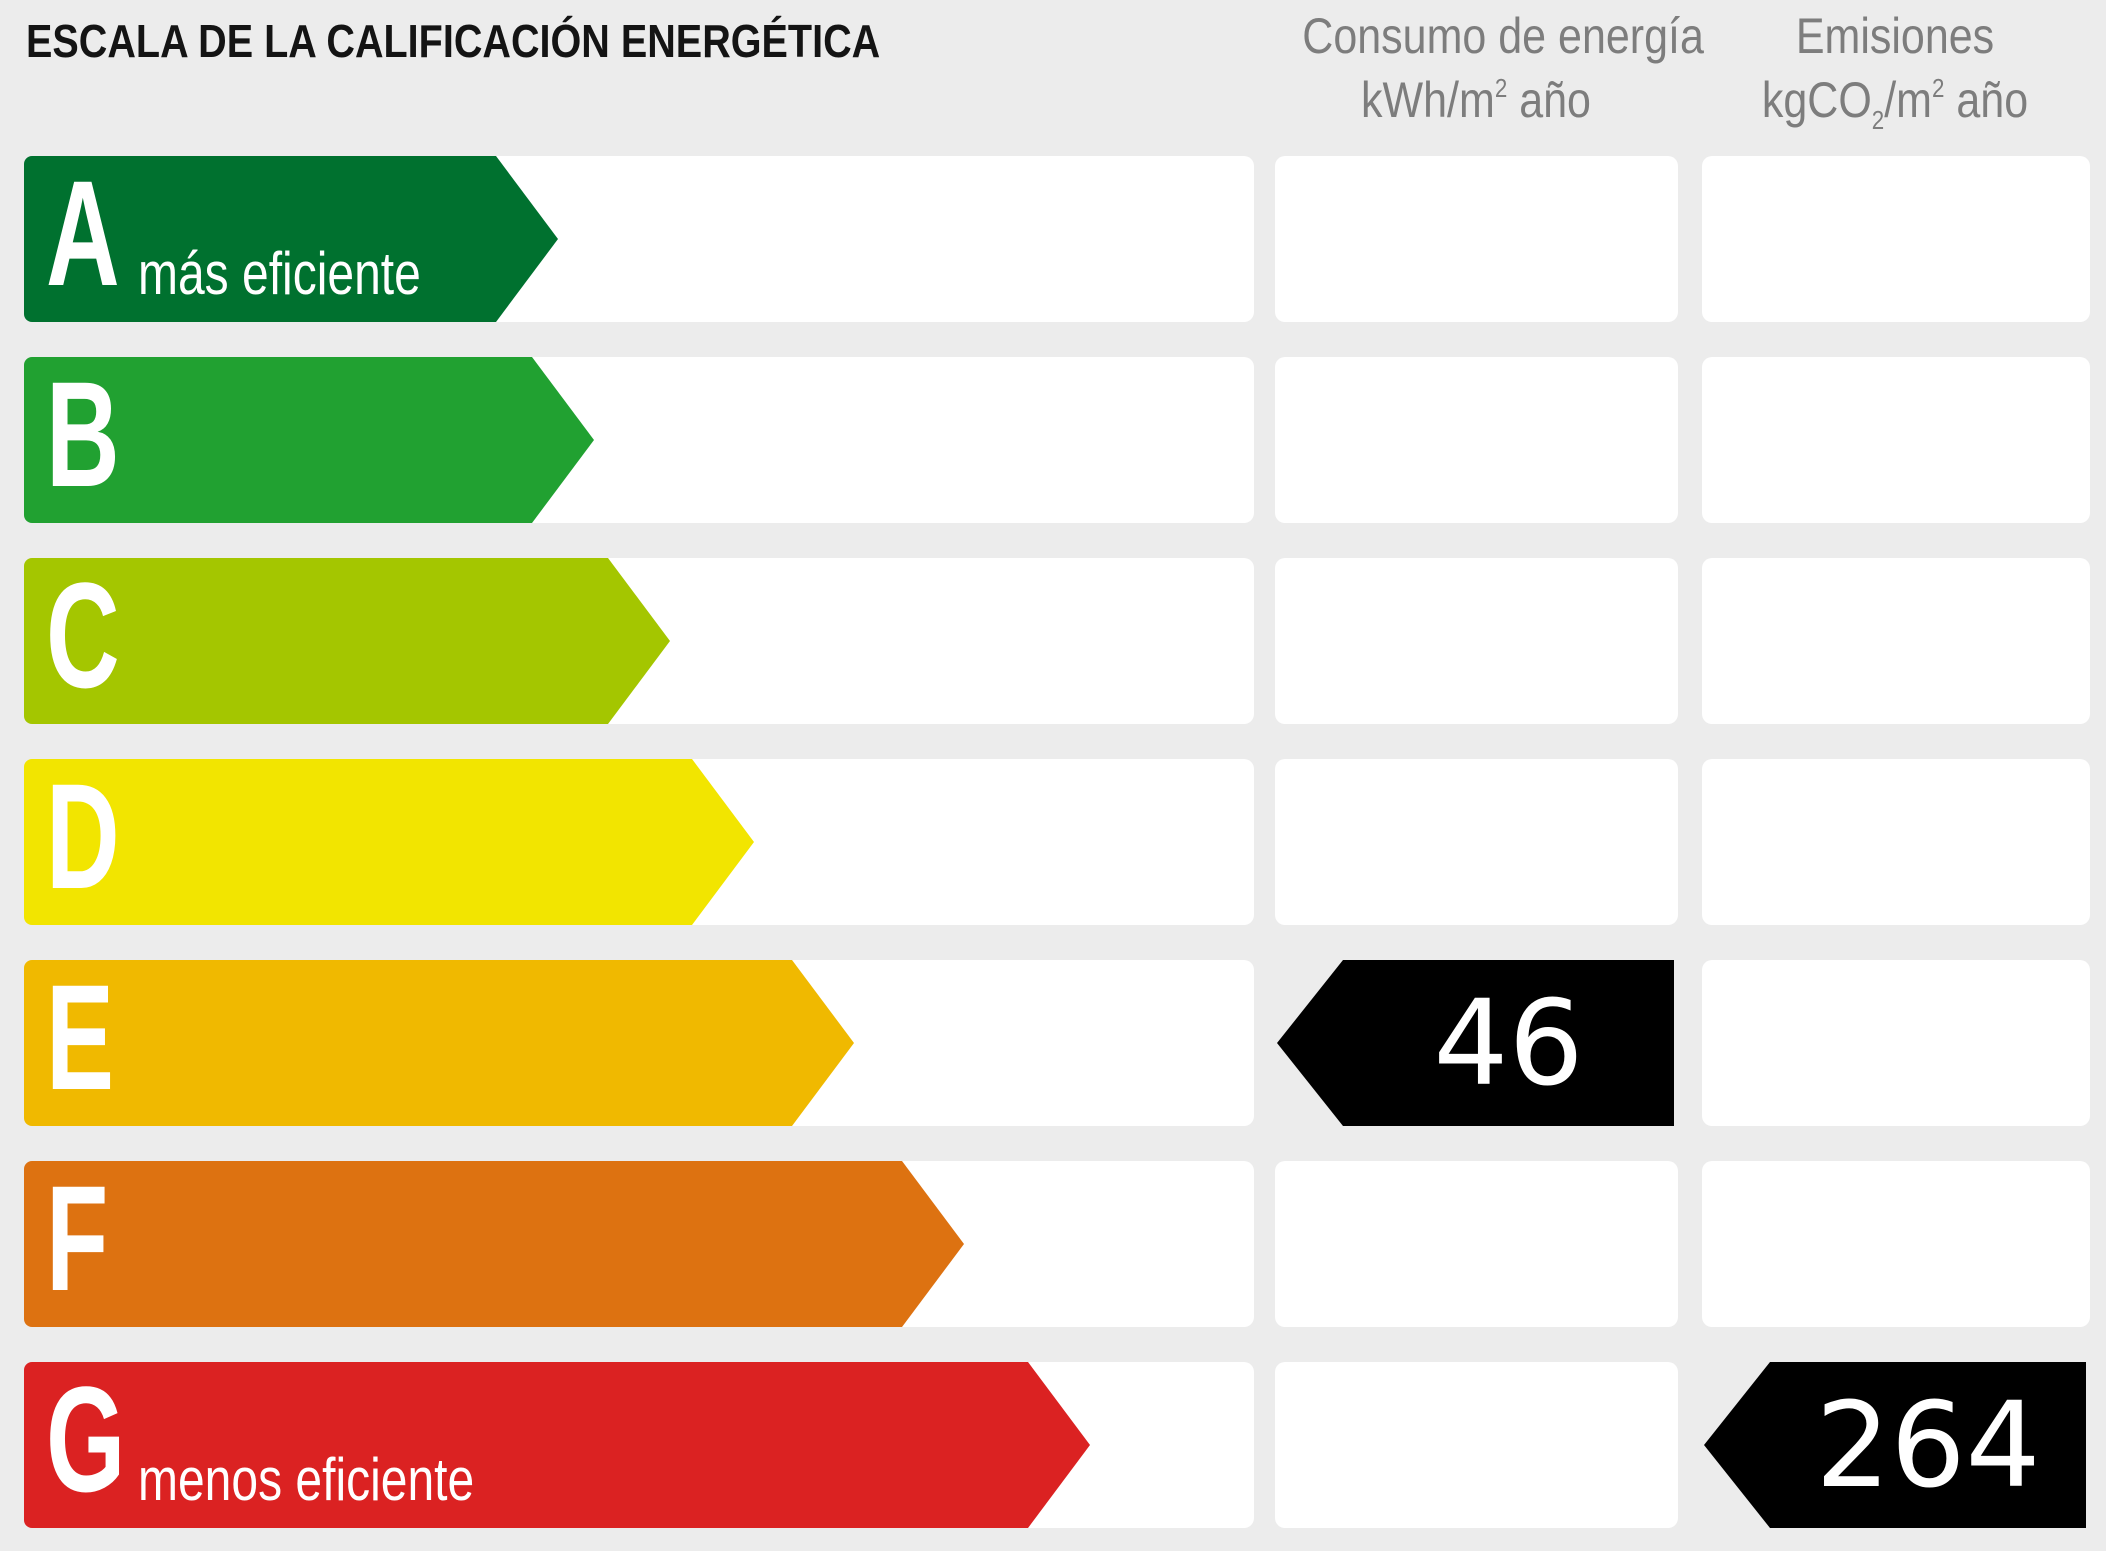 Image resolution: width=2106 pixels, height=1551 pixels. What do you see at coordinates (1053, 1043) in the screenshot?
I see `rating-row-e: E 46` at bounding box center [1053, 1043].